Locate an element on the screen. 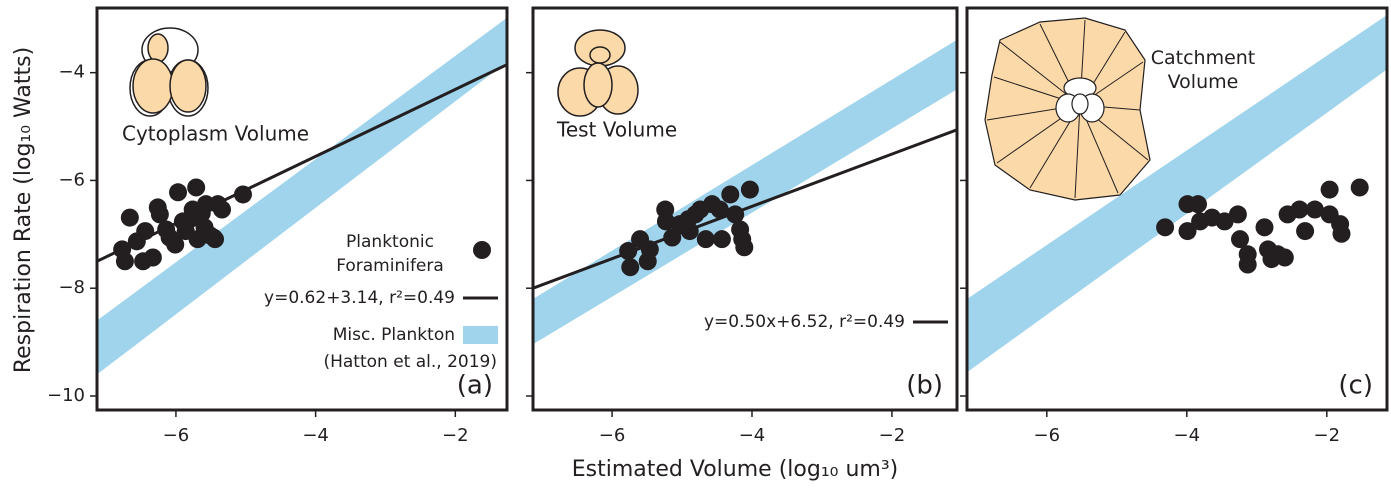 This screenshot has height=494, width=1391. y-tick-label: −6 is located at coordinates (71, 179).